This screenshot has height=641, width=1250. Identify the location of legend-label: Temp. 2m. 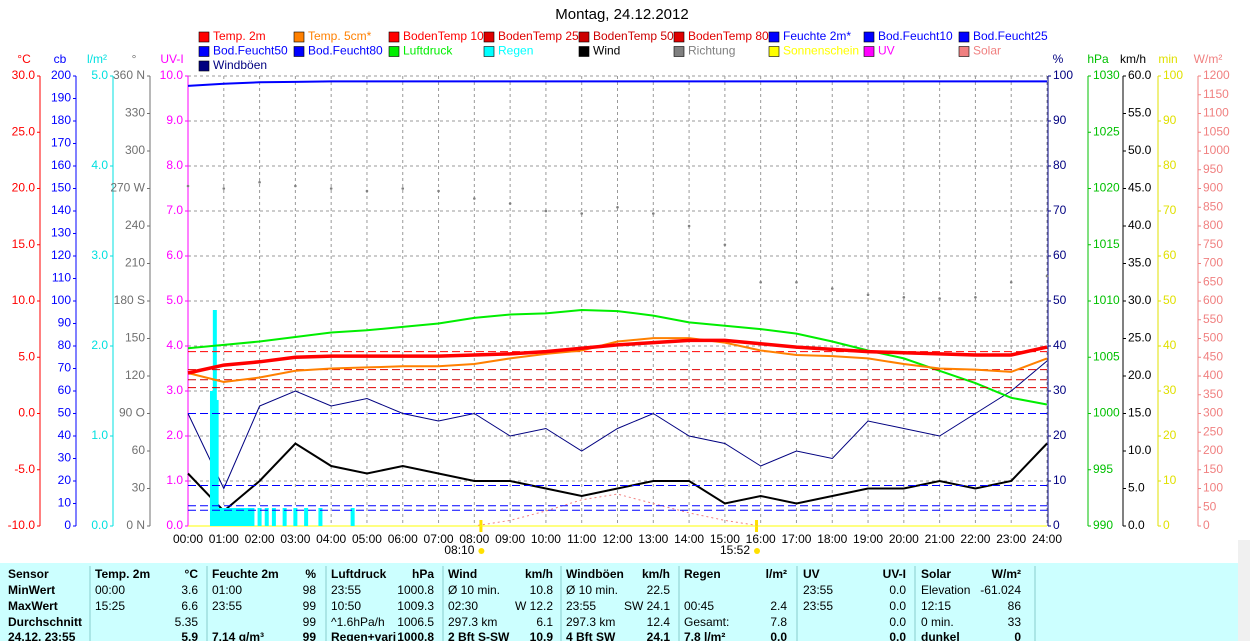
(239, 36).